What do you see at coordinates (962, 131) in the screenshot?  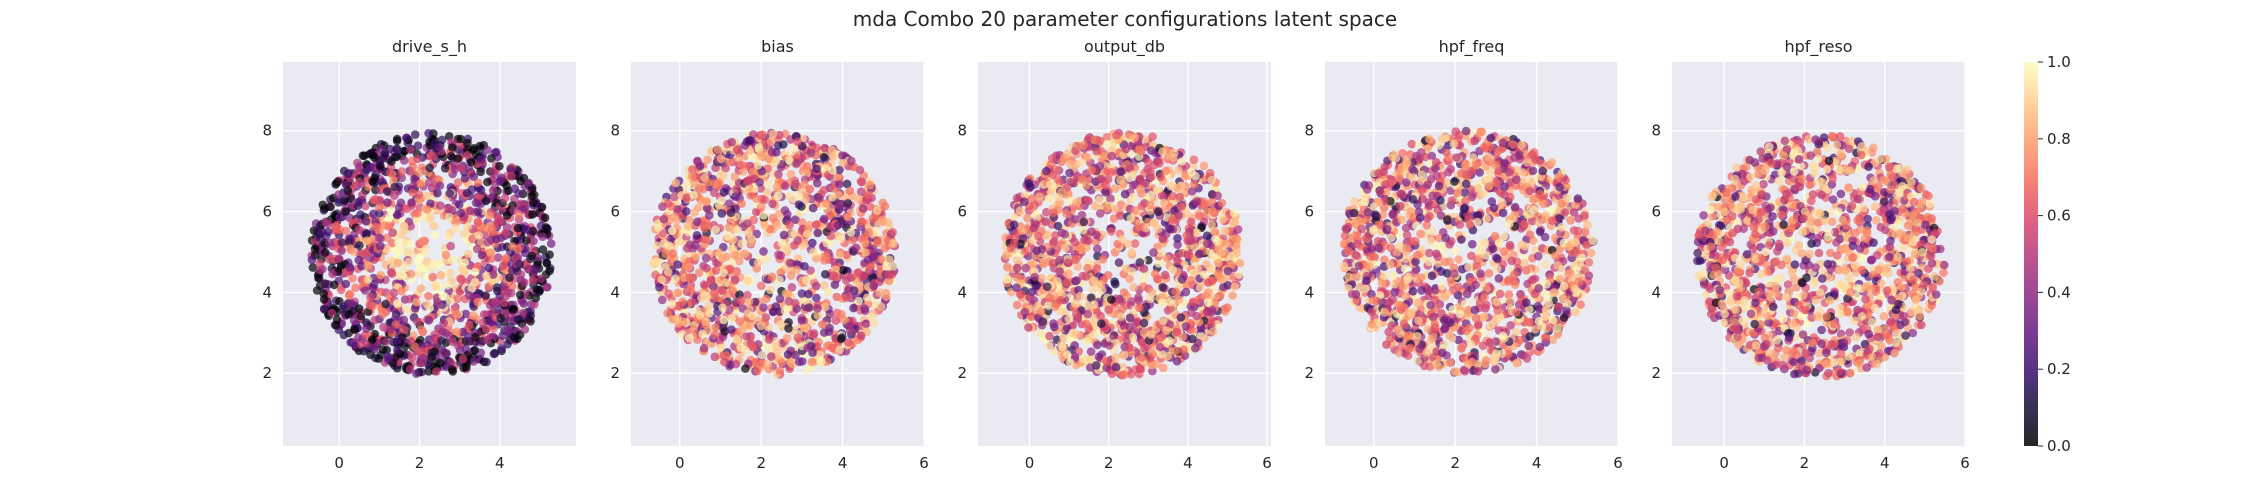 I see `y-tick-label: 8` at bounding box center [962, 131].